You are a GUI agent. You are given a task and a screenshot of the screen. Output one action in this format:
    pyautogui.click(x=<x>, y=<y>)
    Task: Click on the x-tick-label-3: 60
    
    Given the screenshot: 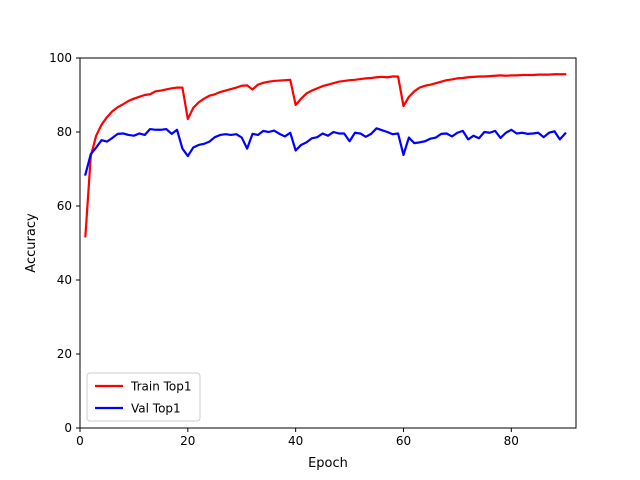 What is the action you would take?
    pyautogui.click(x=403, y=441)
    